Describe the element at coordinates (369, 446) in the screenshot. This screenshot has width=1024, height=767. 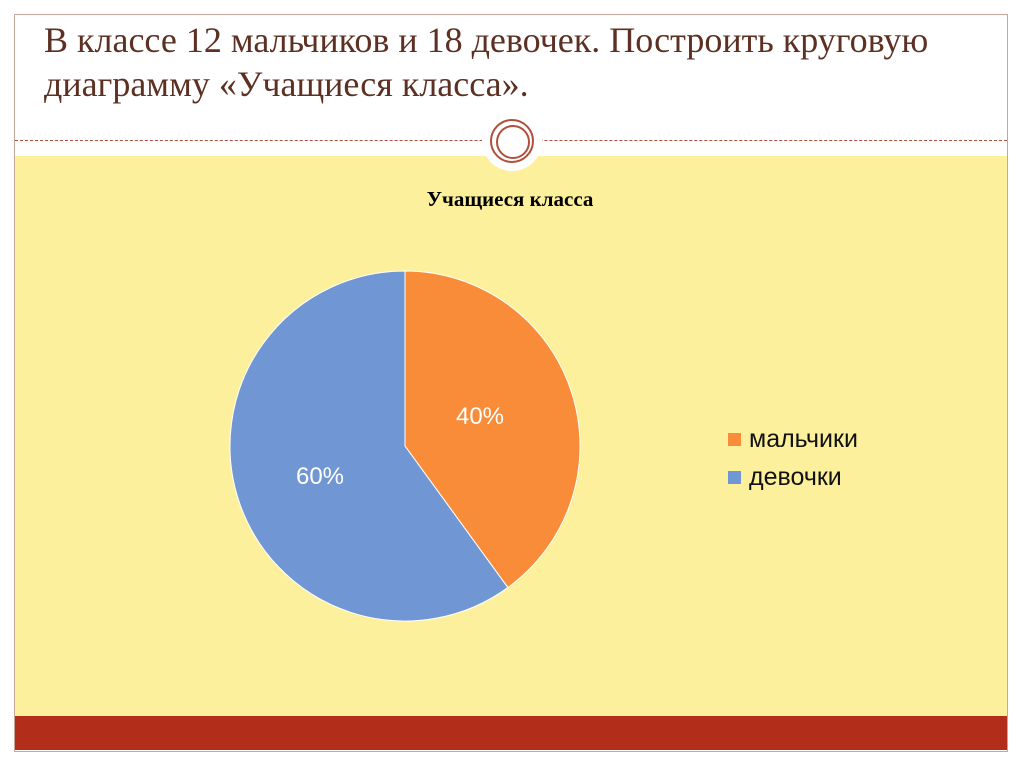
I see `pie-slice-girls` at that location.